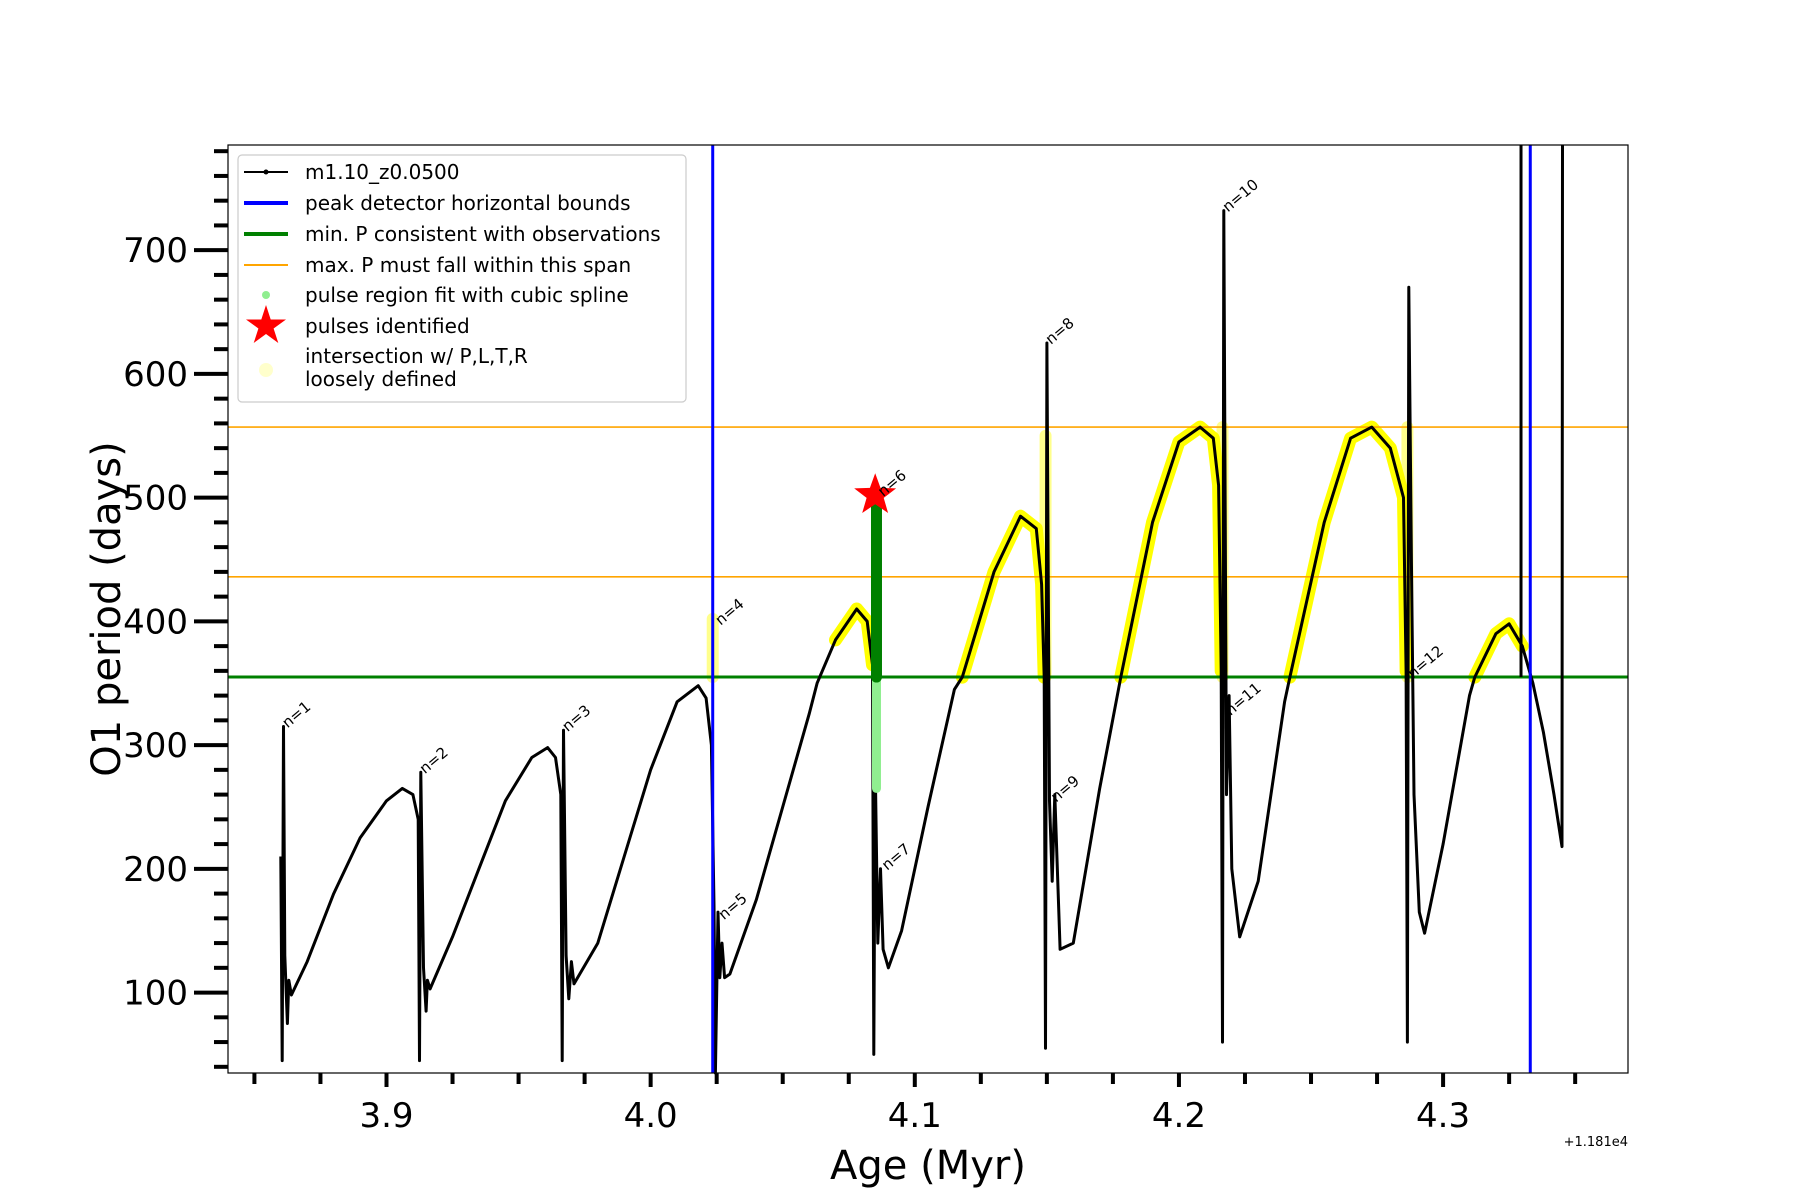  What do you see at coordinates (107, 608) in the screenshot?
I see `y-axis-label: O1 period (days)` at bounding box center [107, 608].